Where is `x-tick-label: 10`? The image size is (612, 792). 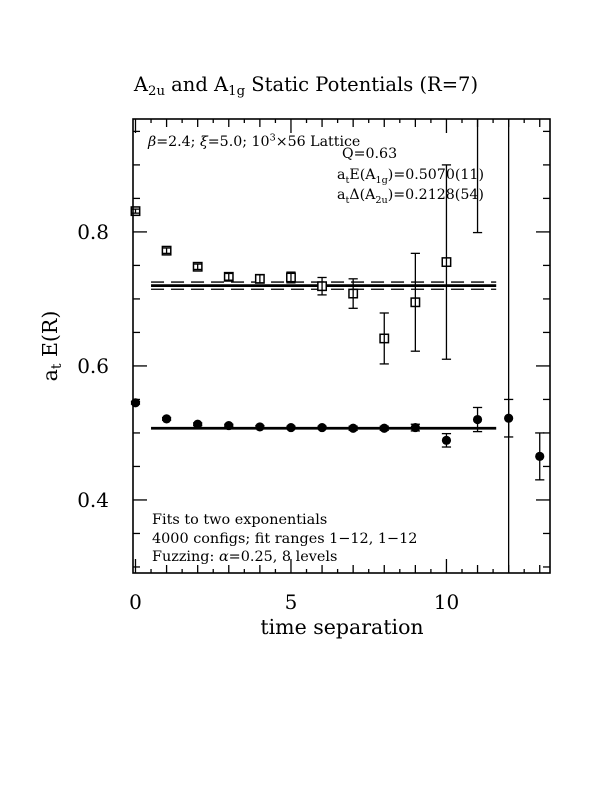
x-tick-label: 10 is located at coordinates (446, 602).